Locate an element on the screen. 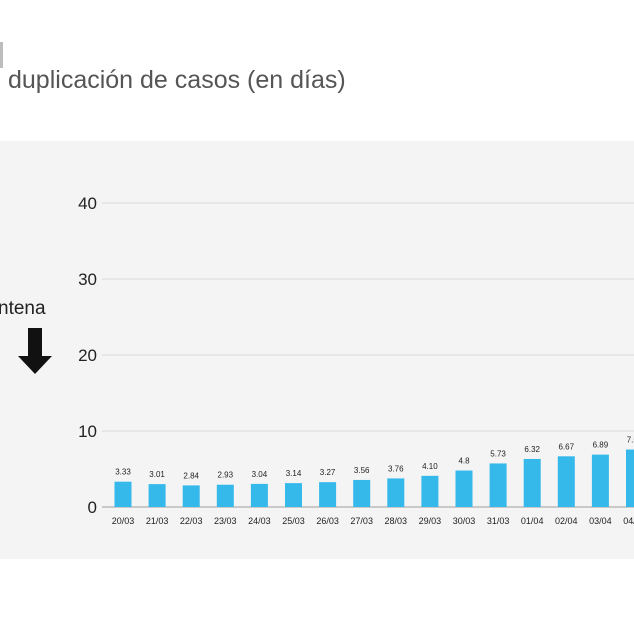 The height and width of the screenshot is (634, 634). data-label: 2.93 is located at coordinates (226, 475).